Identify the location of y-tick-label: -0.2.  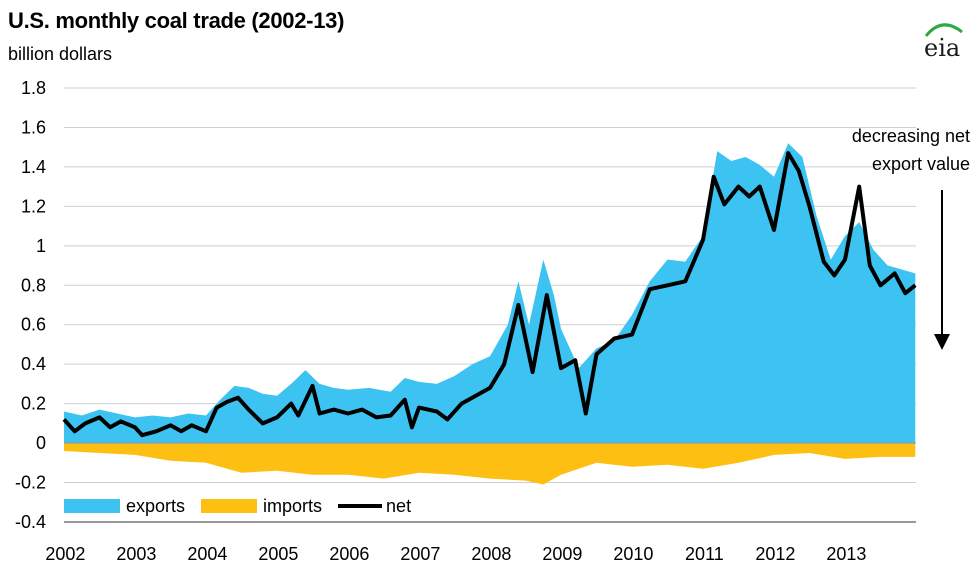
(30, 483).